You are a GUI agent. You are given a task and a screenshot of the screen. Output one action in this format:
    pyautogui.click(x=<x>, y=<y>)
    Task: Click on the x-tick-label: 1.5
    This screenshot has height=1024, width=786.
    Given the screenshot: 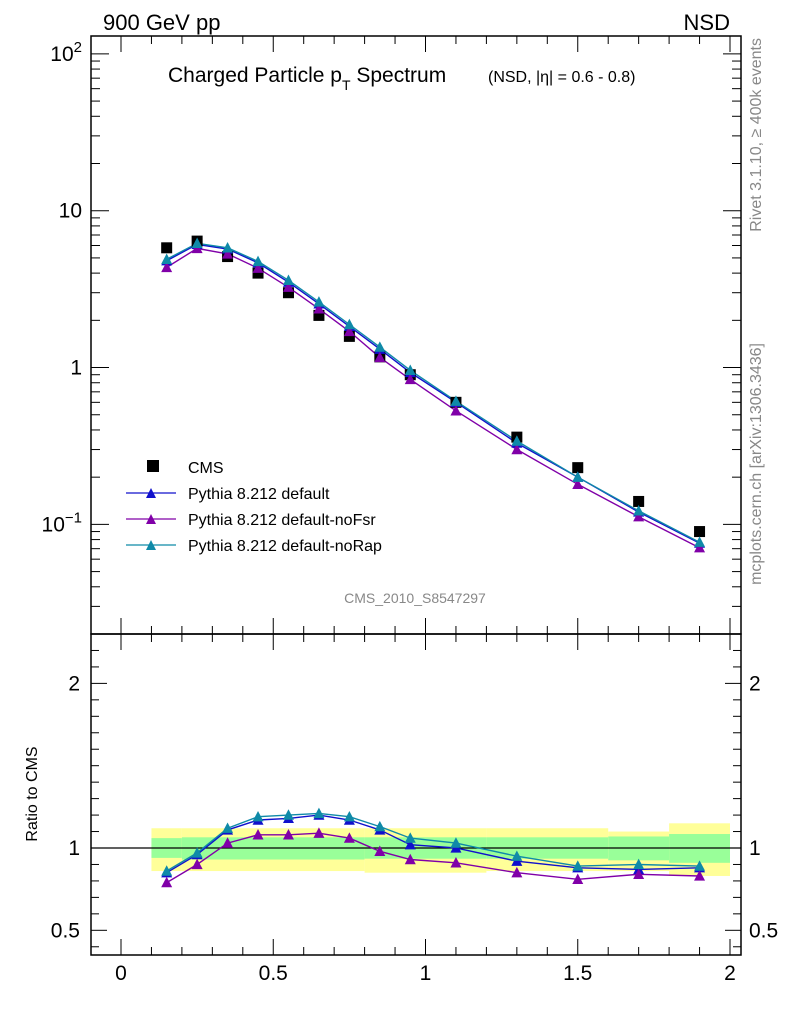 What is the action you would take?
    pyautogui.click(x=577, y=973)
    